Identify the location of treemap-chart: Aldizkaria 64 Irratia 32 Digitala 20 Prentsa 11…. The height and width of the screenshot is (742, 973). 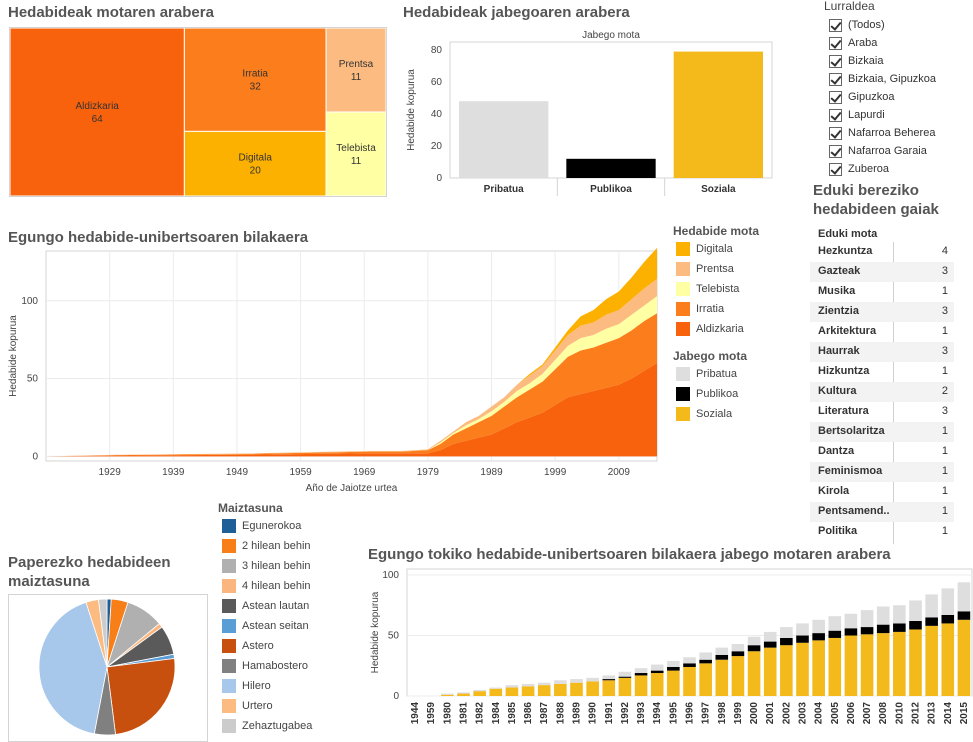
(198, 112).